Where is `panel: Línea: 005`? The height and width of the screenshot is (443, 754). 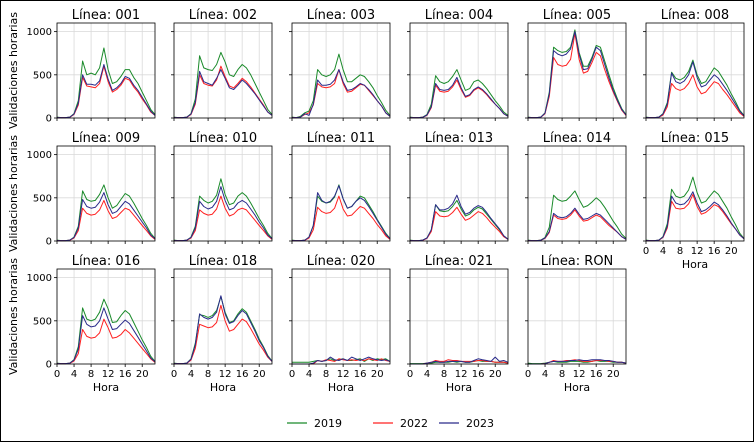 panel: Línea: 005 is located at coordinates (576, 64).